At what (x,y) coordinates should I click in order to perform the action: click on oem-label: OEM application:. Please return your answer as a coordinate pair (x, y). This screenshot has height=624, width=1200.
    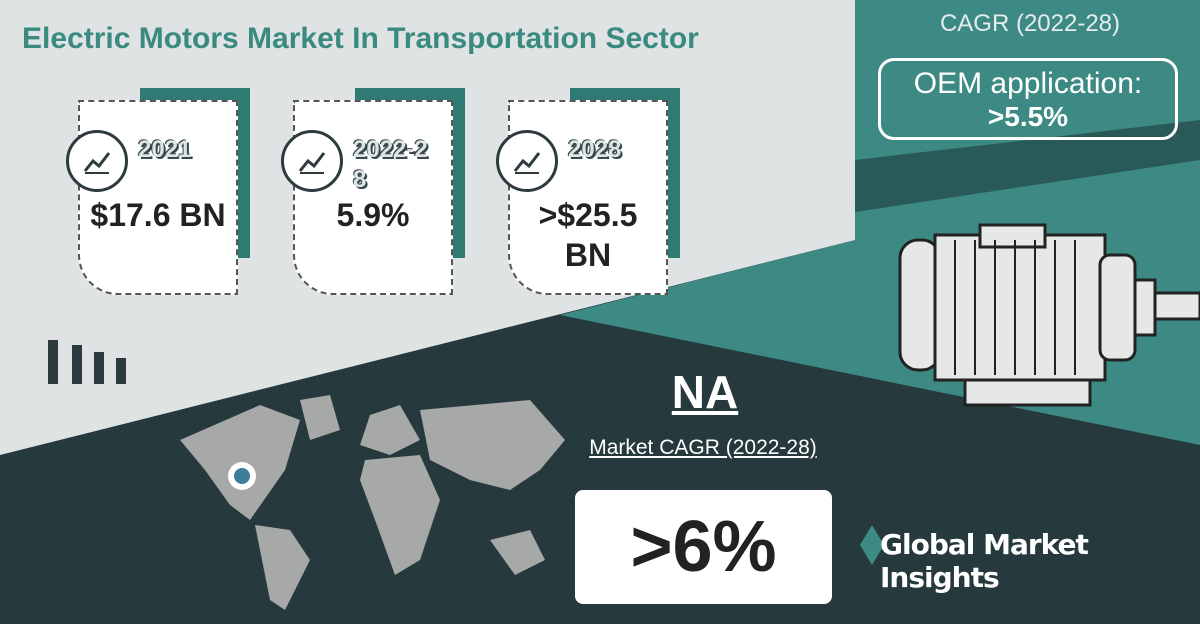
    Looking at the image, I should click on (1028, 83).